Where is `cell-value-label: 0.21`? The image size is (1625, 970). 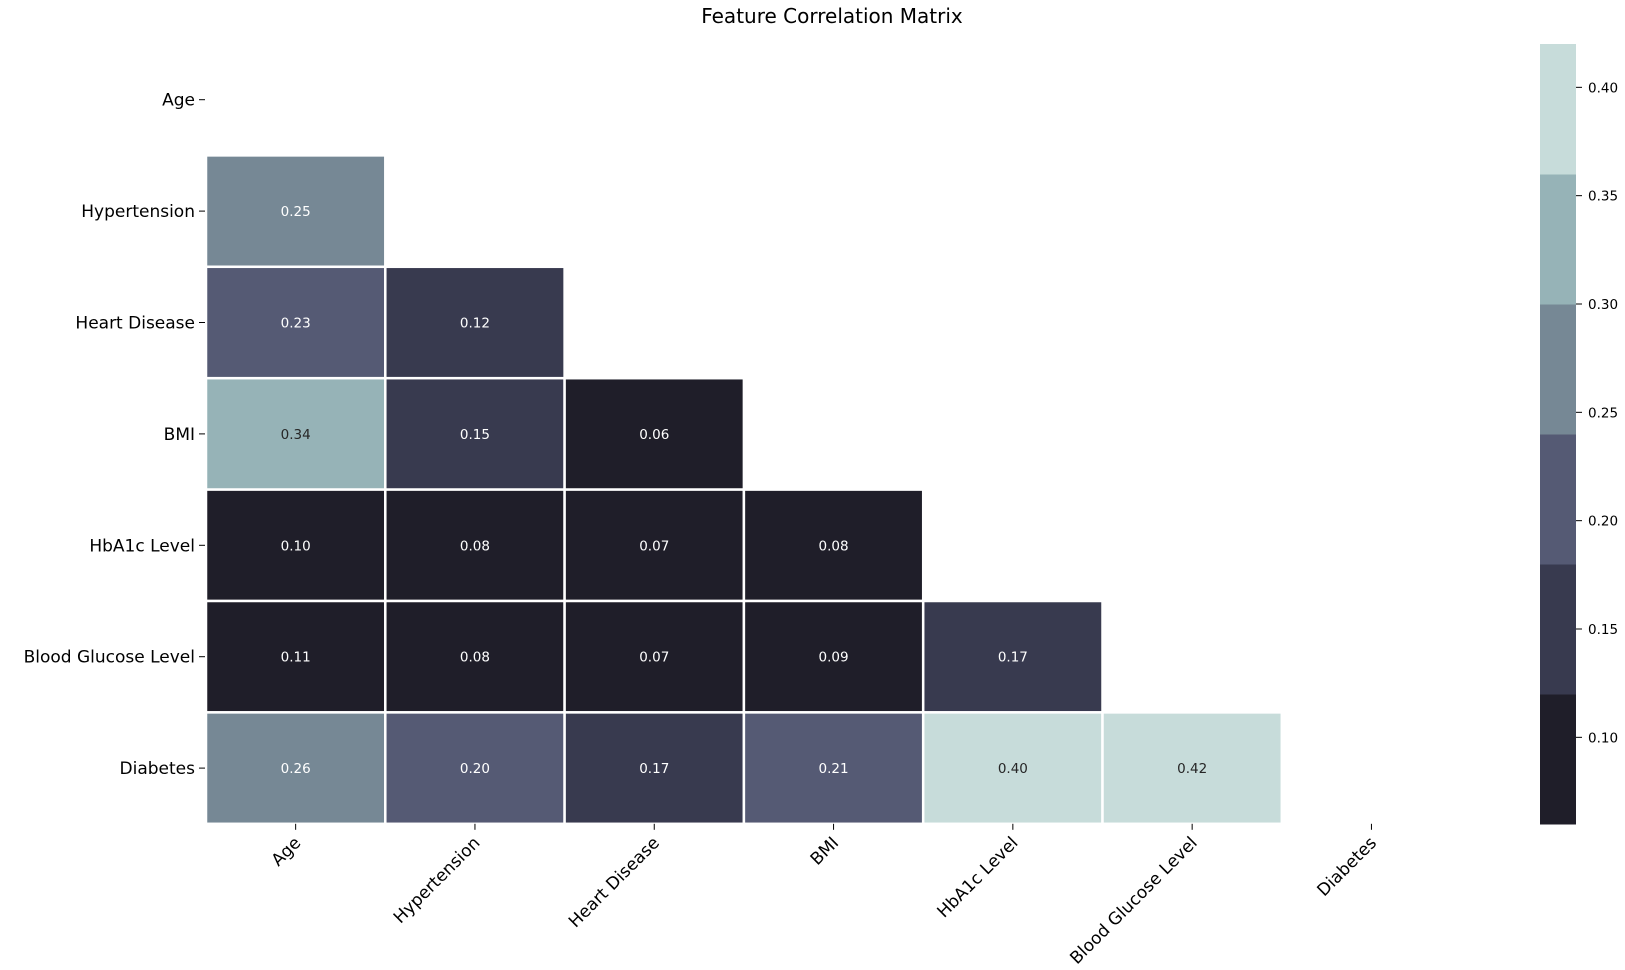
cell-value-label: 0.21 is located at coordinates (834, 769).